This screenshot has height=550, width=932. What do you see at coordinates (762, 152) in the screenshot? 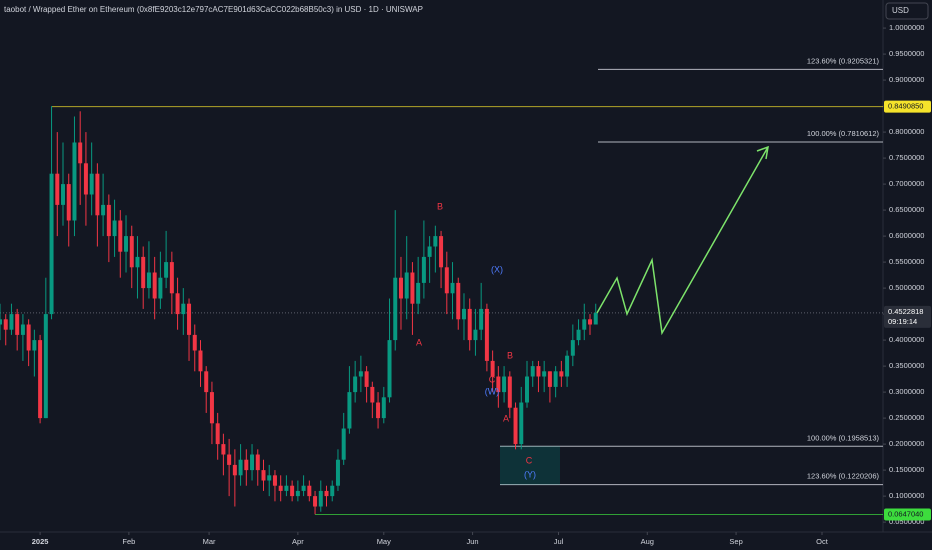
I see `projection-arrowhead` at bounding box center [762, 152].